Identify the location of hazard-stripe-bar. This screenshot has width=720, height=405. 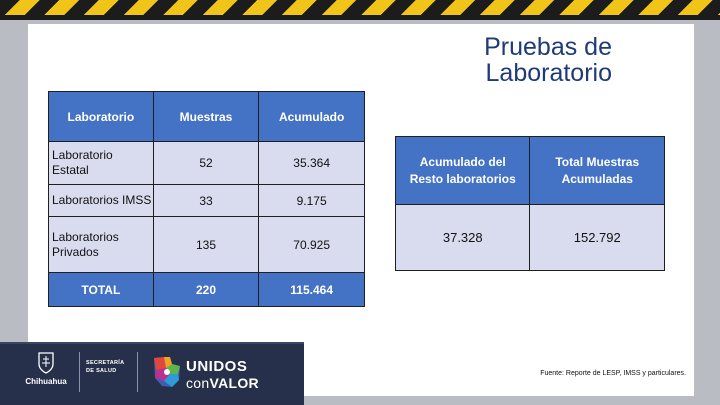
(360, 10).